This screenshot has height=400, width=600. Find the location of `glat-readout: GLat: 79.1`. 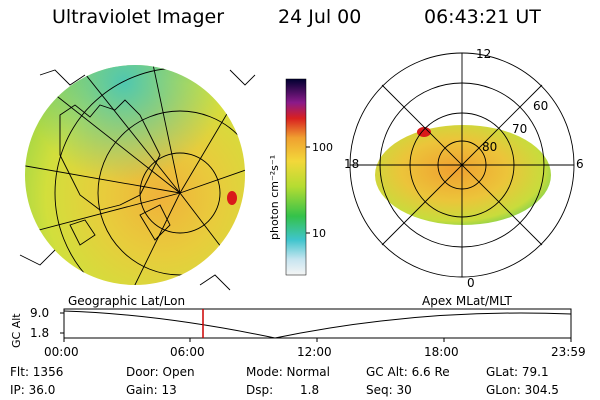

glat-readout: GLat: 79.1 is located at coordinates (517, 372).